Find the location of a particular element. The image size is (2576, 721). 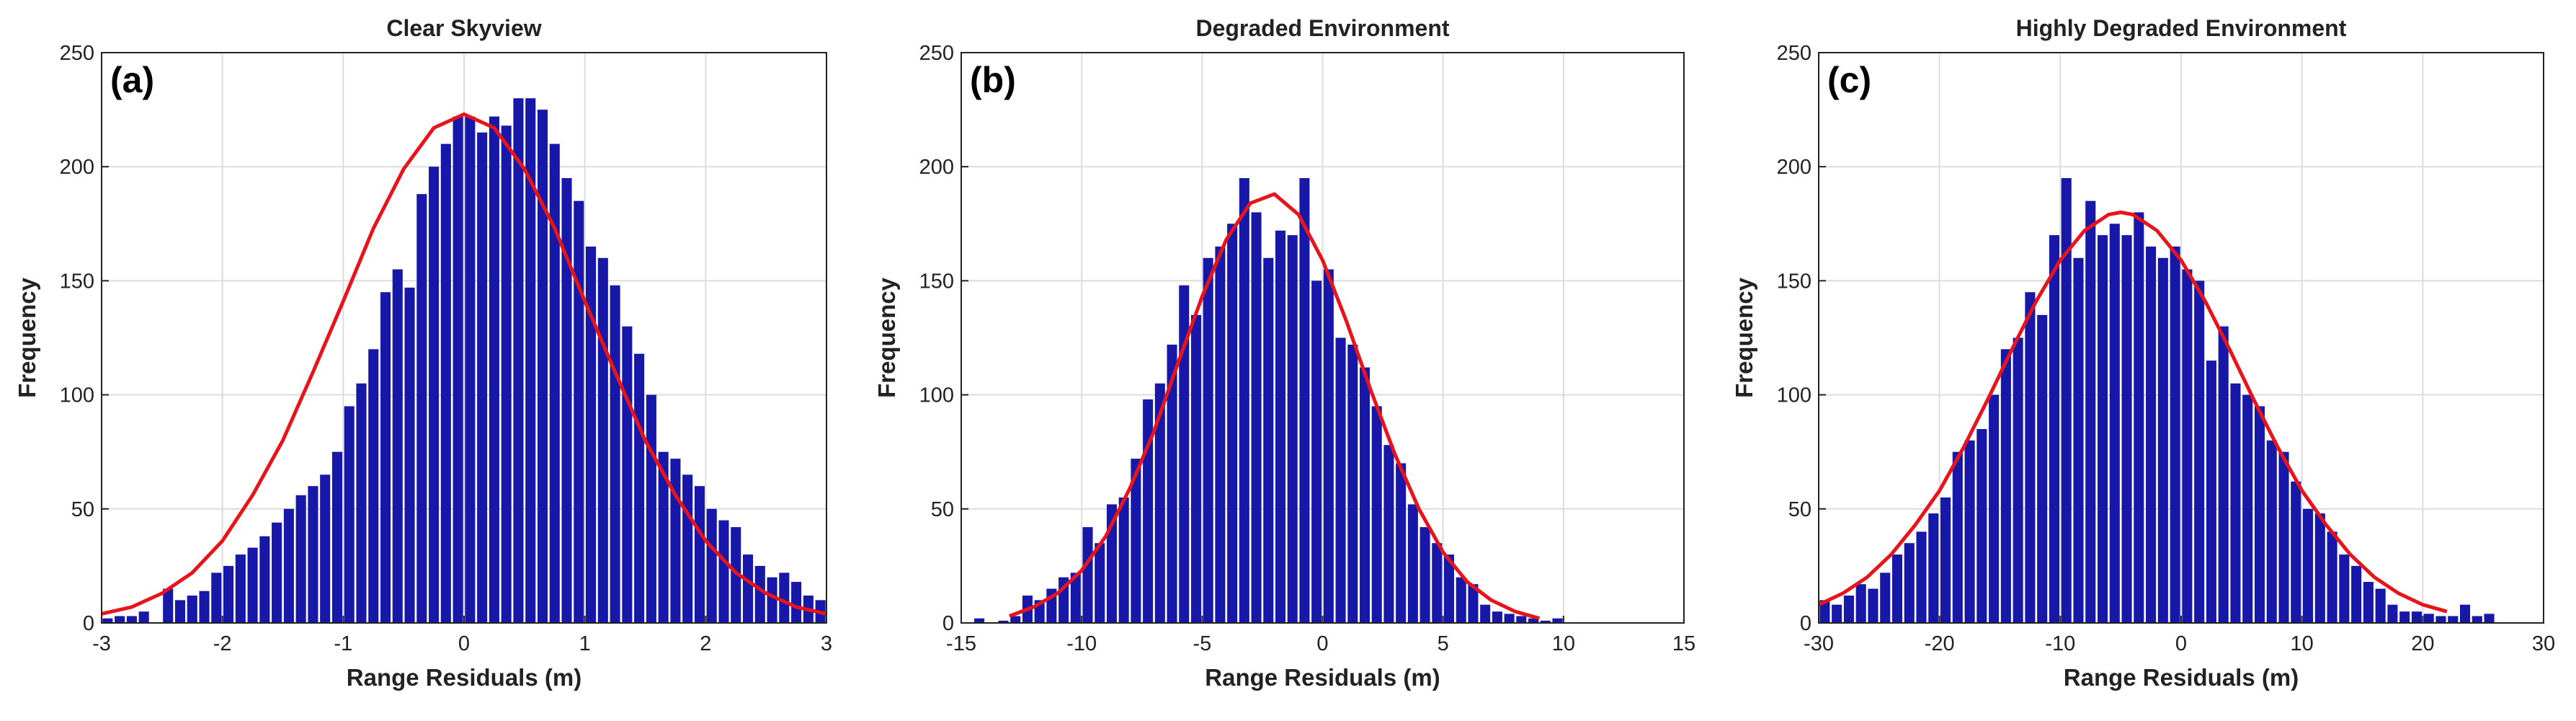

x-tick-label: -5 is located at coordinates (1202, 643).